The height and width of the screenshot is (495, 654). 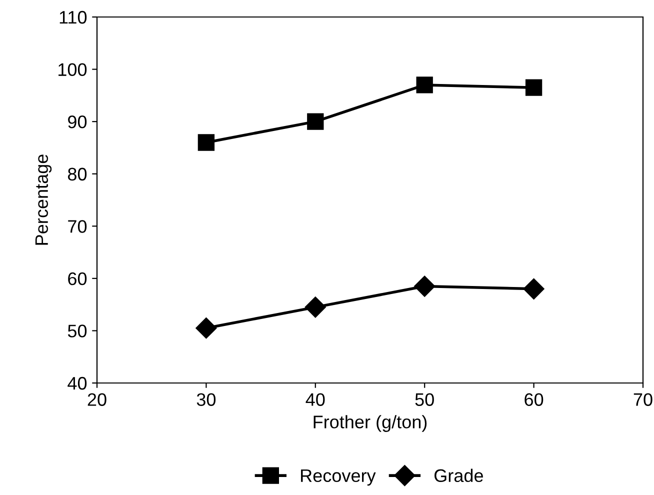 I want to click on x-tick-label: 30, so click(x=206, y=399).